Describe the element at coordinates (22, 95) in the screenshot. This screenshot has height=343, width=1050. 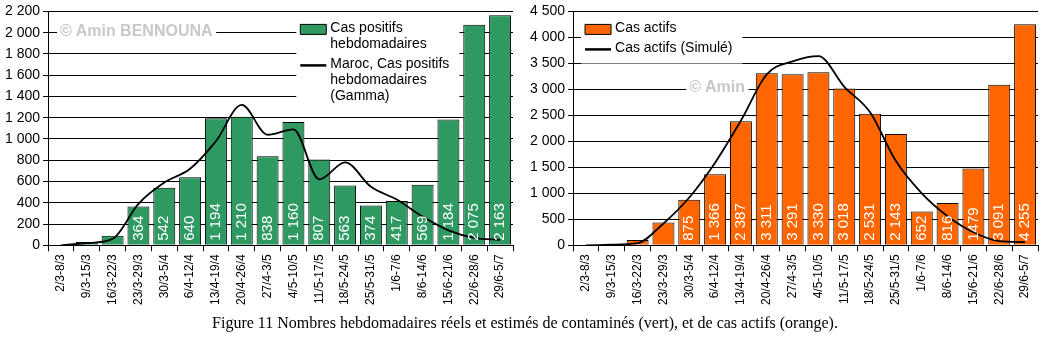
I see `y-tick-label: 1 400` at that location.